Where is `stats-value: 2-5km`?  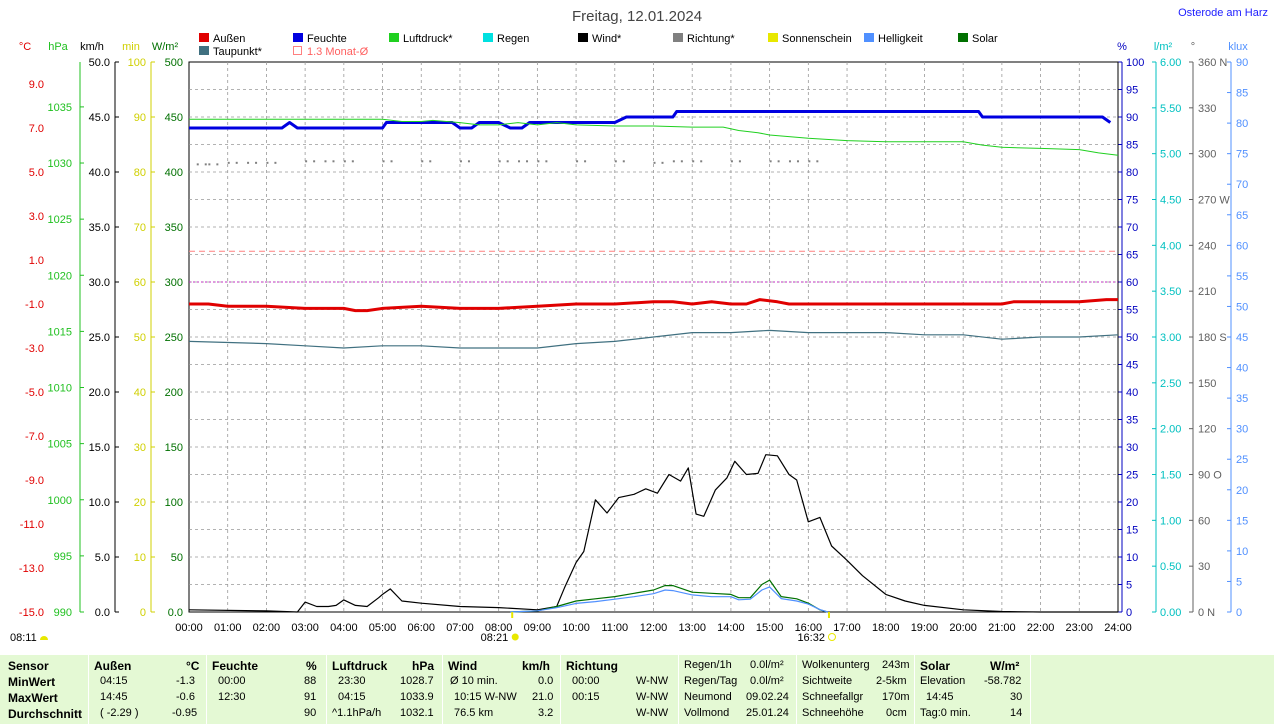
stats-value: 2-5km is located at coordinates (891, 681).